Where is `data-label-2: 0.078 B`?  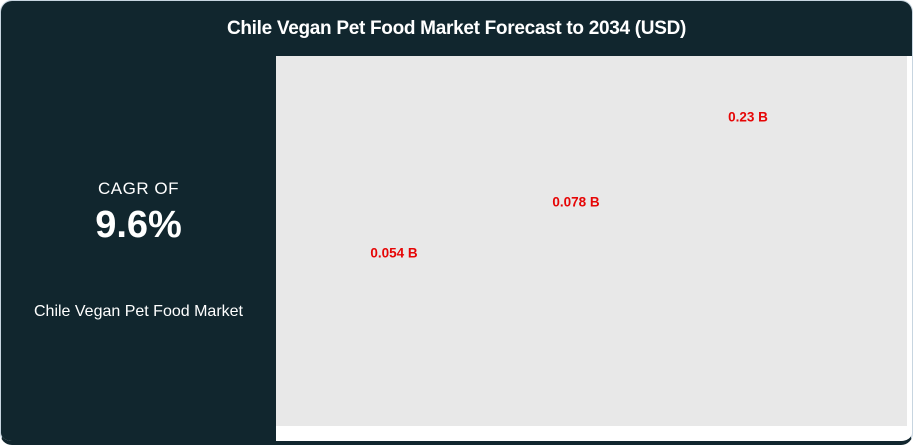 data-label-2: 0.078 B is located at coordinates (576, 202).